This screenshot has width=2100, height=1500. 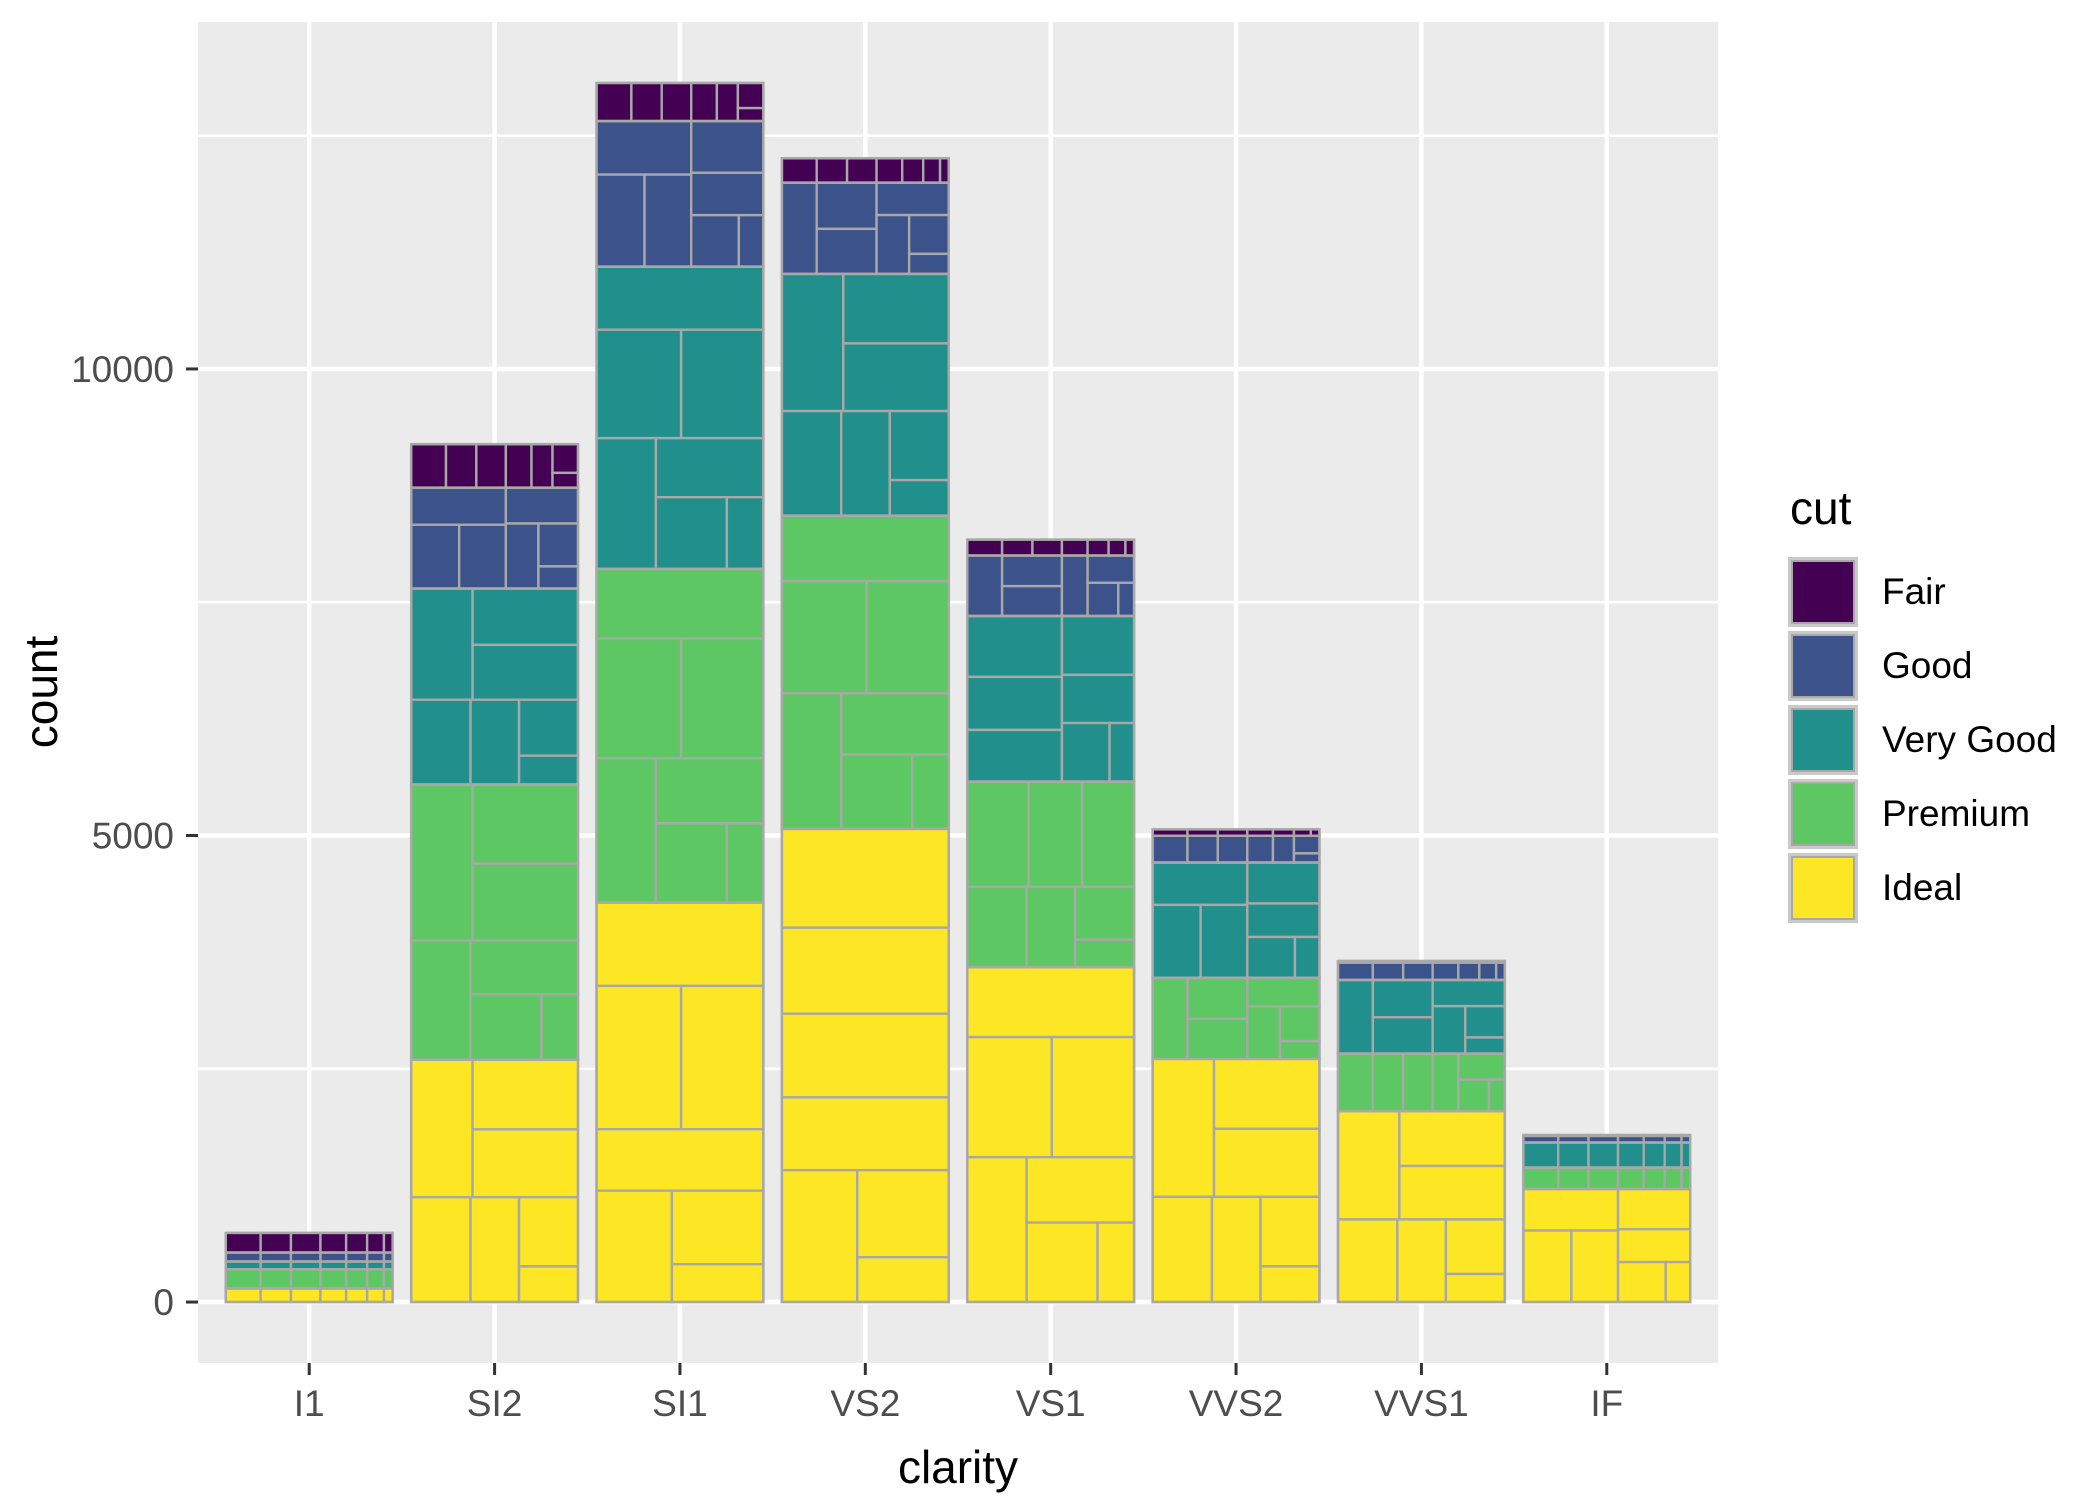 What do you see at coordinates (1051, 547) in the screenshot?
I see `bar-vs1-segment-fair` at bounding box center [1051, 547].